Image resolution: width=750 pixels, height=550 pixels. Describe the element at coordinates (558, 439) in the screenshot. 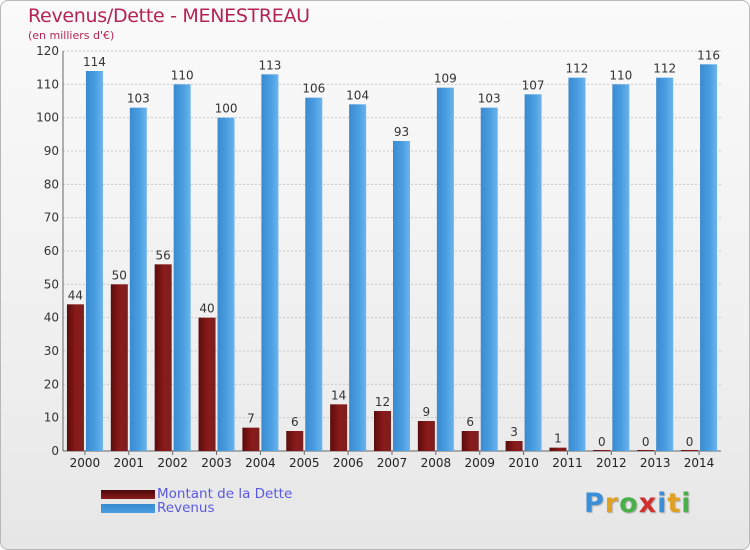

I see `data-label-debt: 1` at that location.